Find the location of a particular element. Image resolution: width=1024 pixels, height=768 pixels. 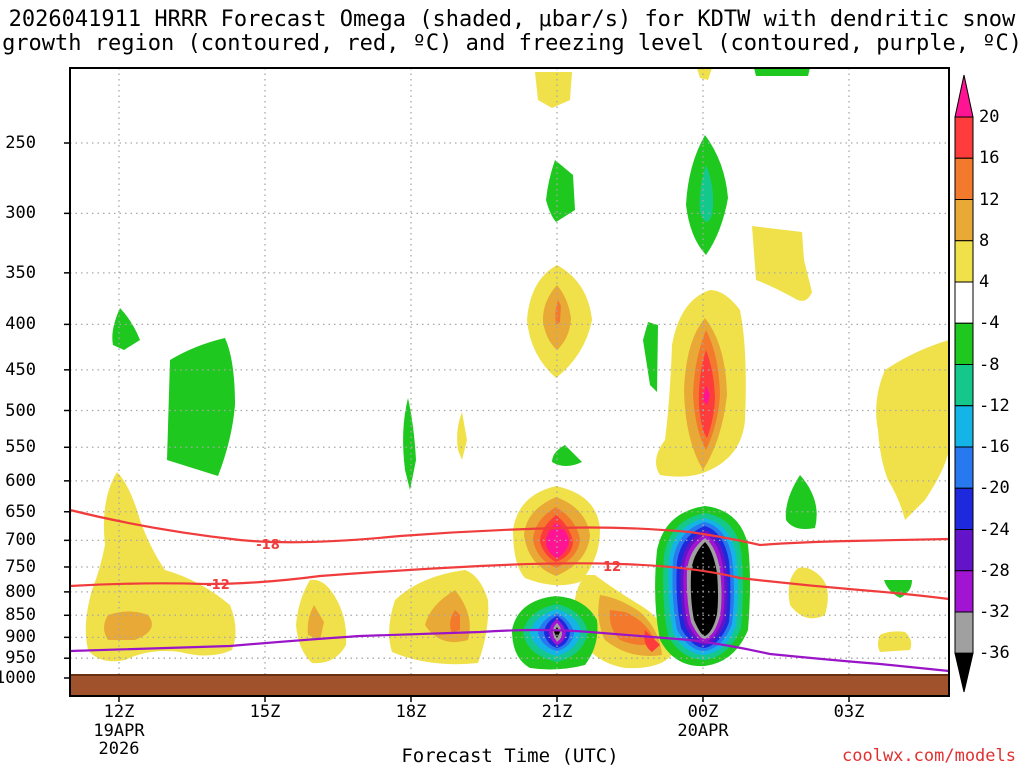

y-tick-label: 900 is located at coordinates (20, 637).